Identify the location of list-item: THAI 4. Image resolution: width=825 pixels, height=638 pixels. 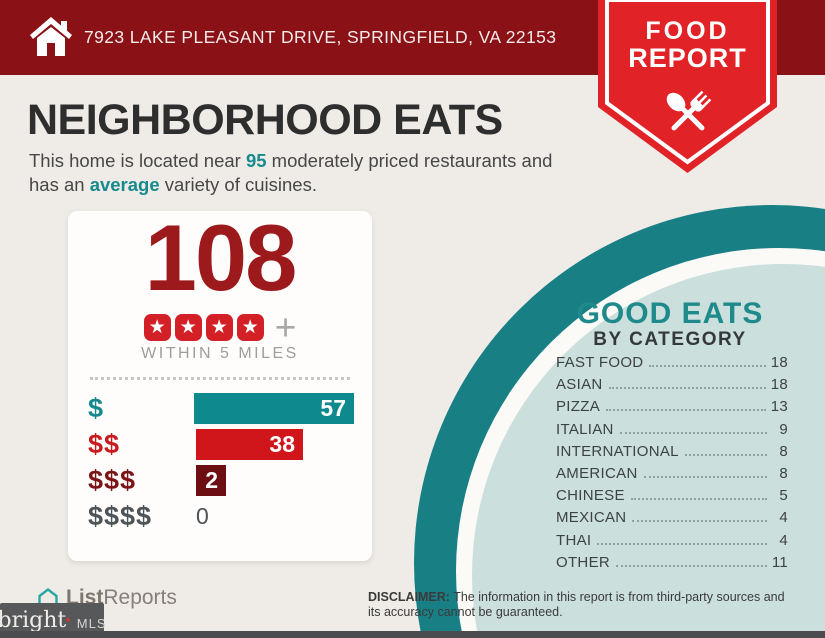
(672, 543).